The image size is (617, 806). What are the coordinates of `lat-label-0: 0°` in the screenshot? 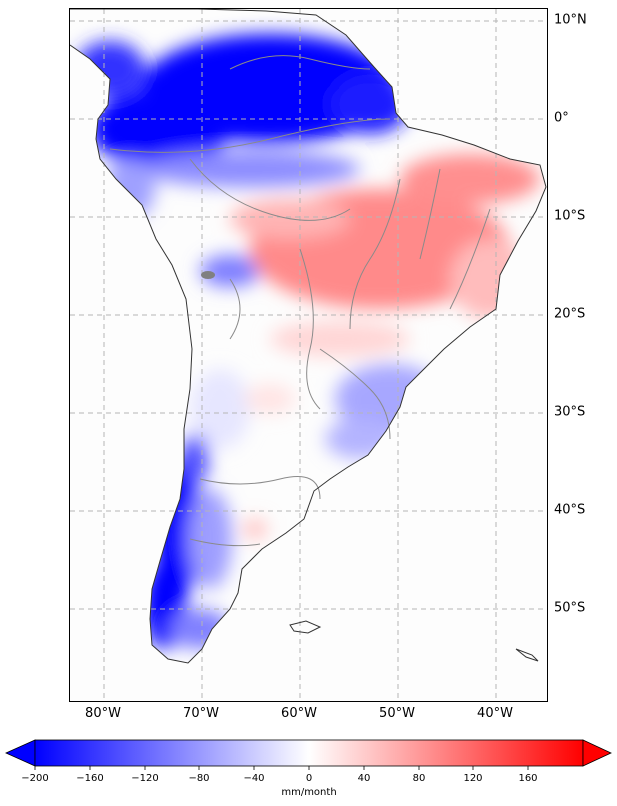 It's located at (561, 118).